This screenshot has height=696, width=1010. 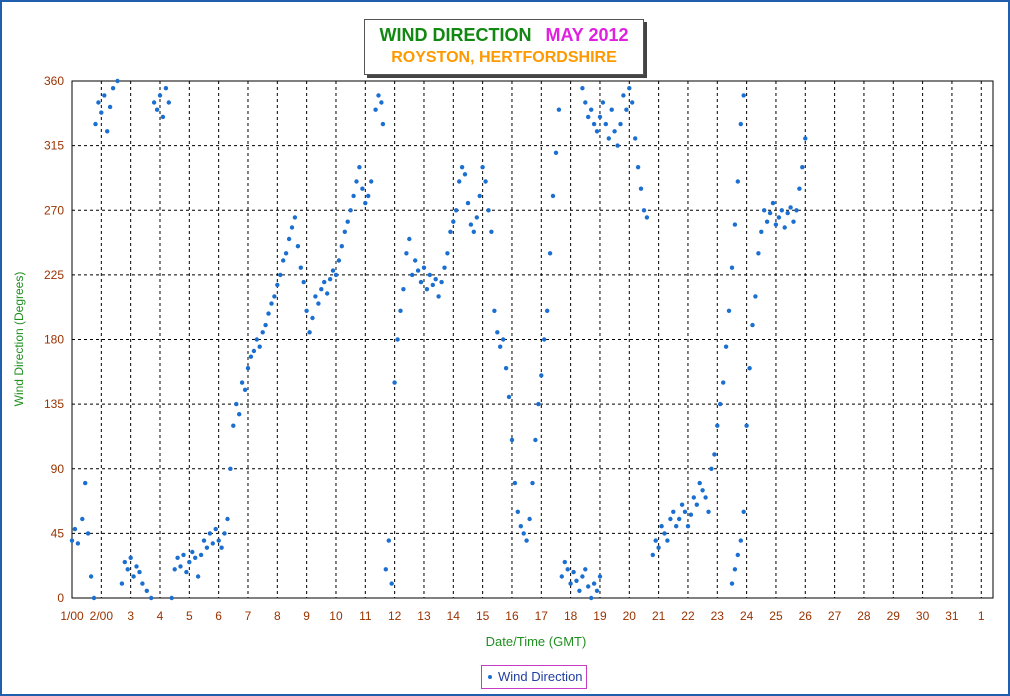 I want to click on x-tick-label: 25, so click(x=776, y=616).